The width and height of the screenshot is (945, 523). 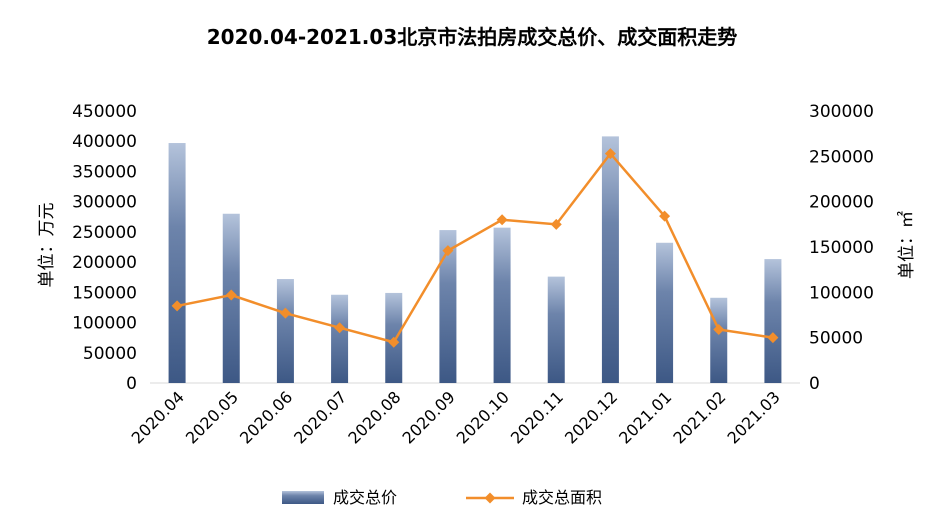 I want to click on x-tick-label: 2021.01, so click(x=645, y=417).